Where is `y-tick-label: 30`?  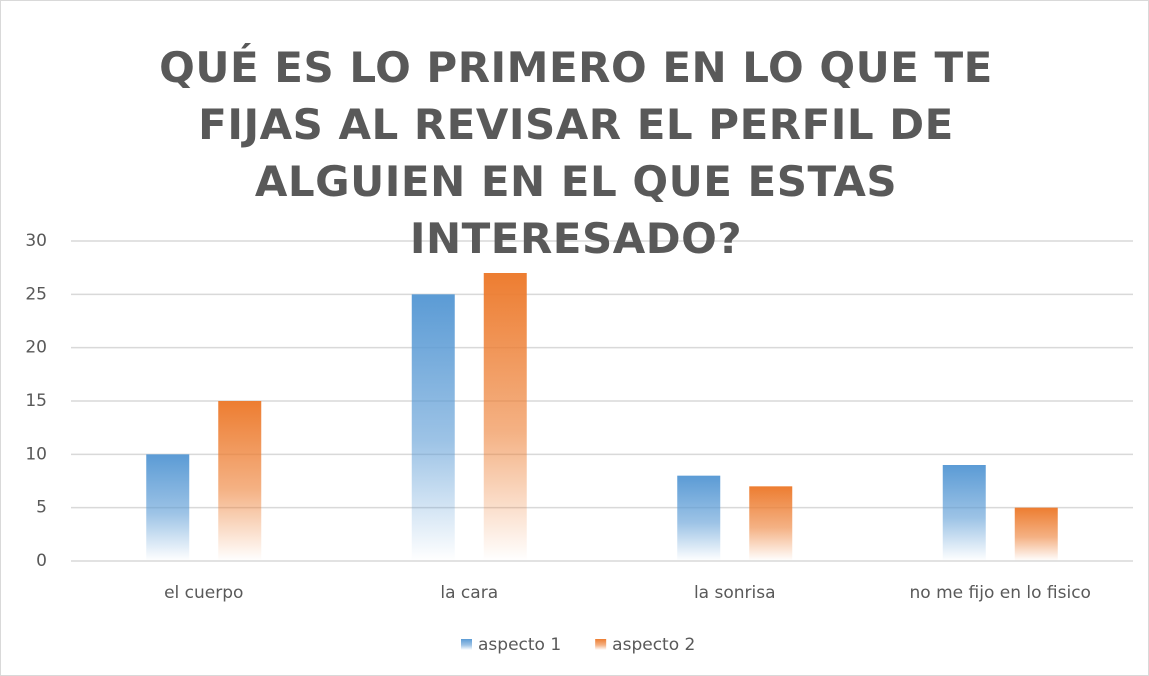
y-tick-label: 30 is located at coordinates (36, 241).